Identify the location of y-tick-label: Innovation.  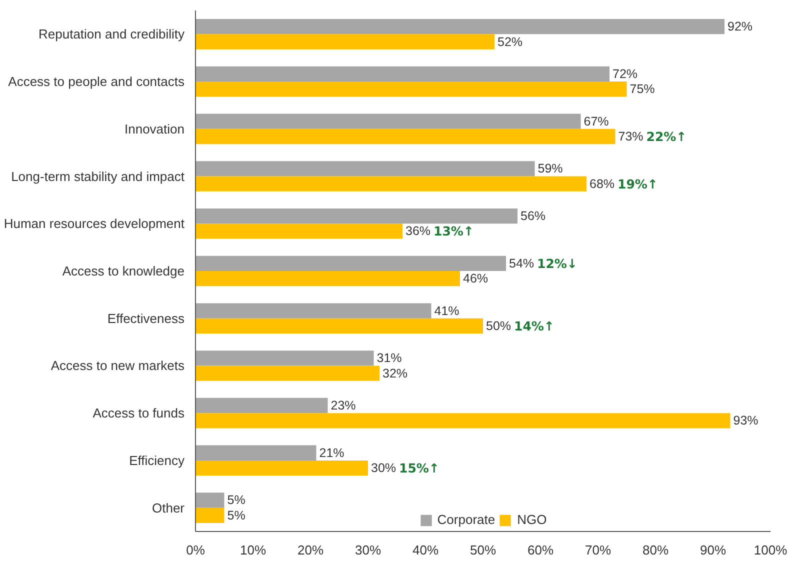
(154, 128).